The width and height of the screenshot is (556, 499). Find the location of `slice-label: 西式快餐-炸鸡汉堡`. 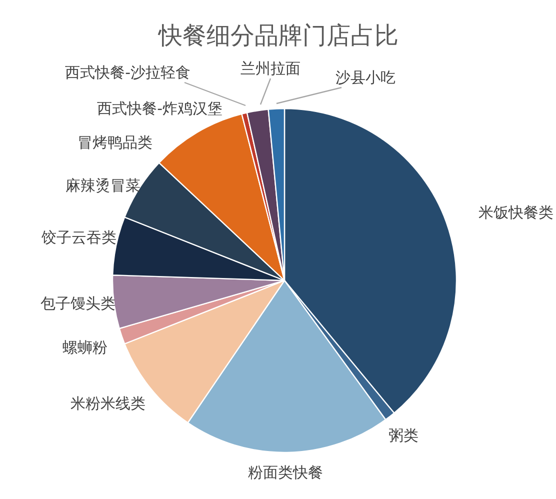

slice-label: 西式快餐-炸鸡汉堡 is located at coordinates (160, 109).